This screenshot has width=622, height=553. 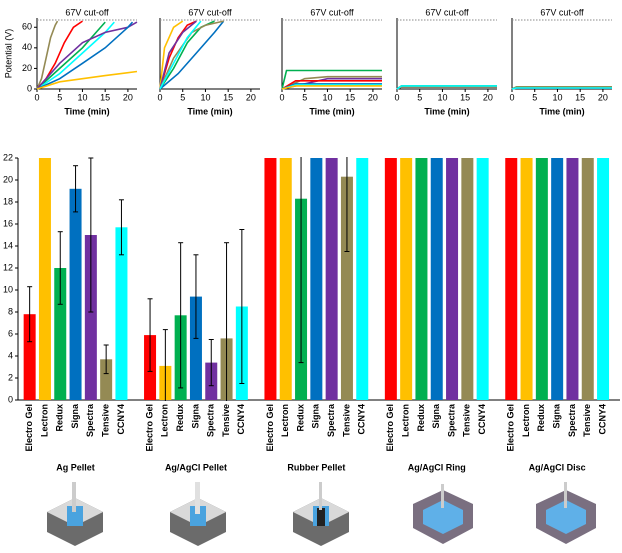 What do you see at coordinates (10, 355) in the screenshot?
I see `y-tick-label: 4` at bounding box center [10, 355].